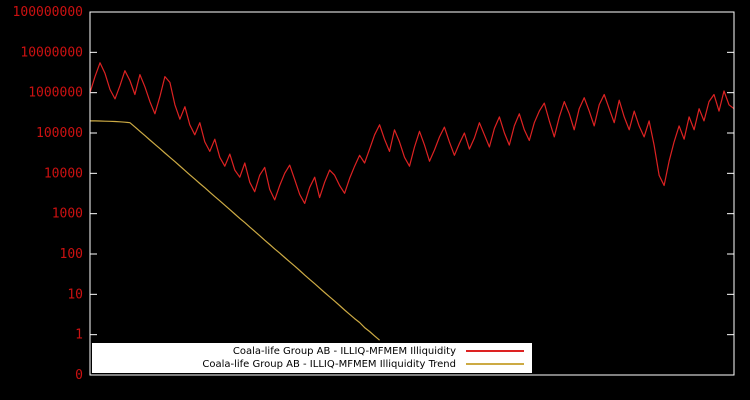 The width and height of the screenshot is (750, 400). Describe the element at coordinates (55, 93) in the screenshot. I see `y-tick-label: 1000000` at that location.